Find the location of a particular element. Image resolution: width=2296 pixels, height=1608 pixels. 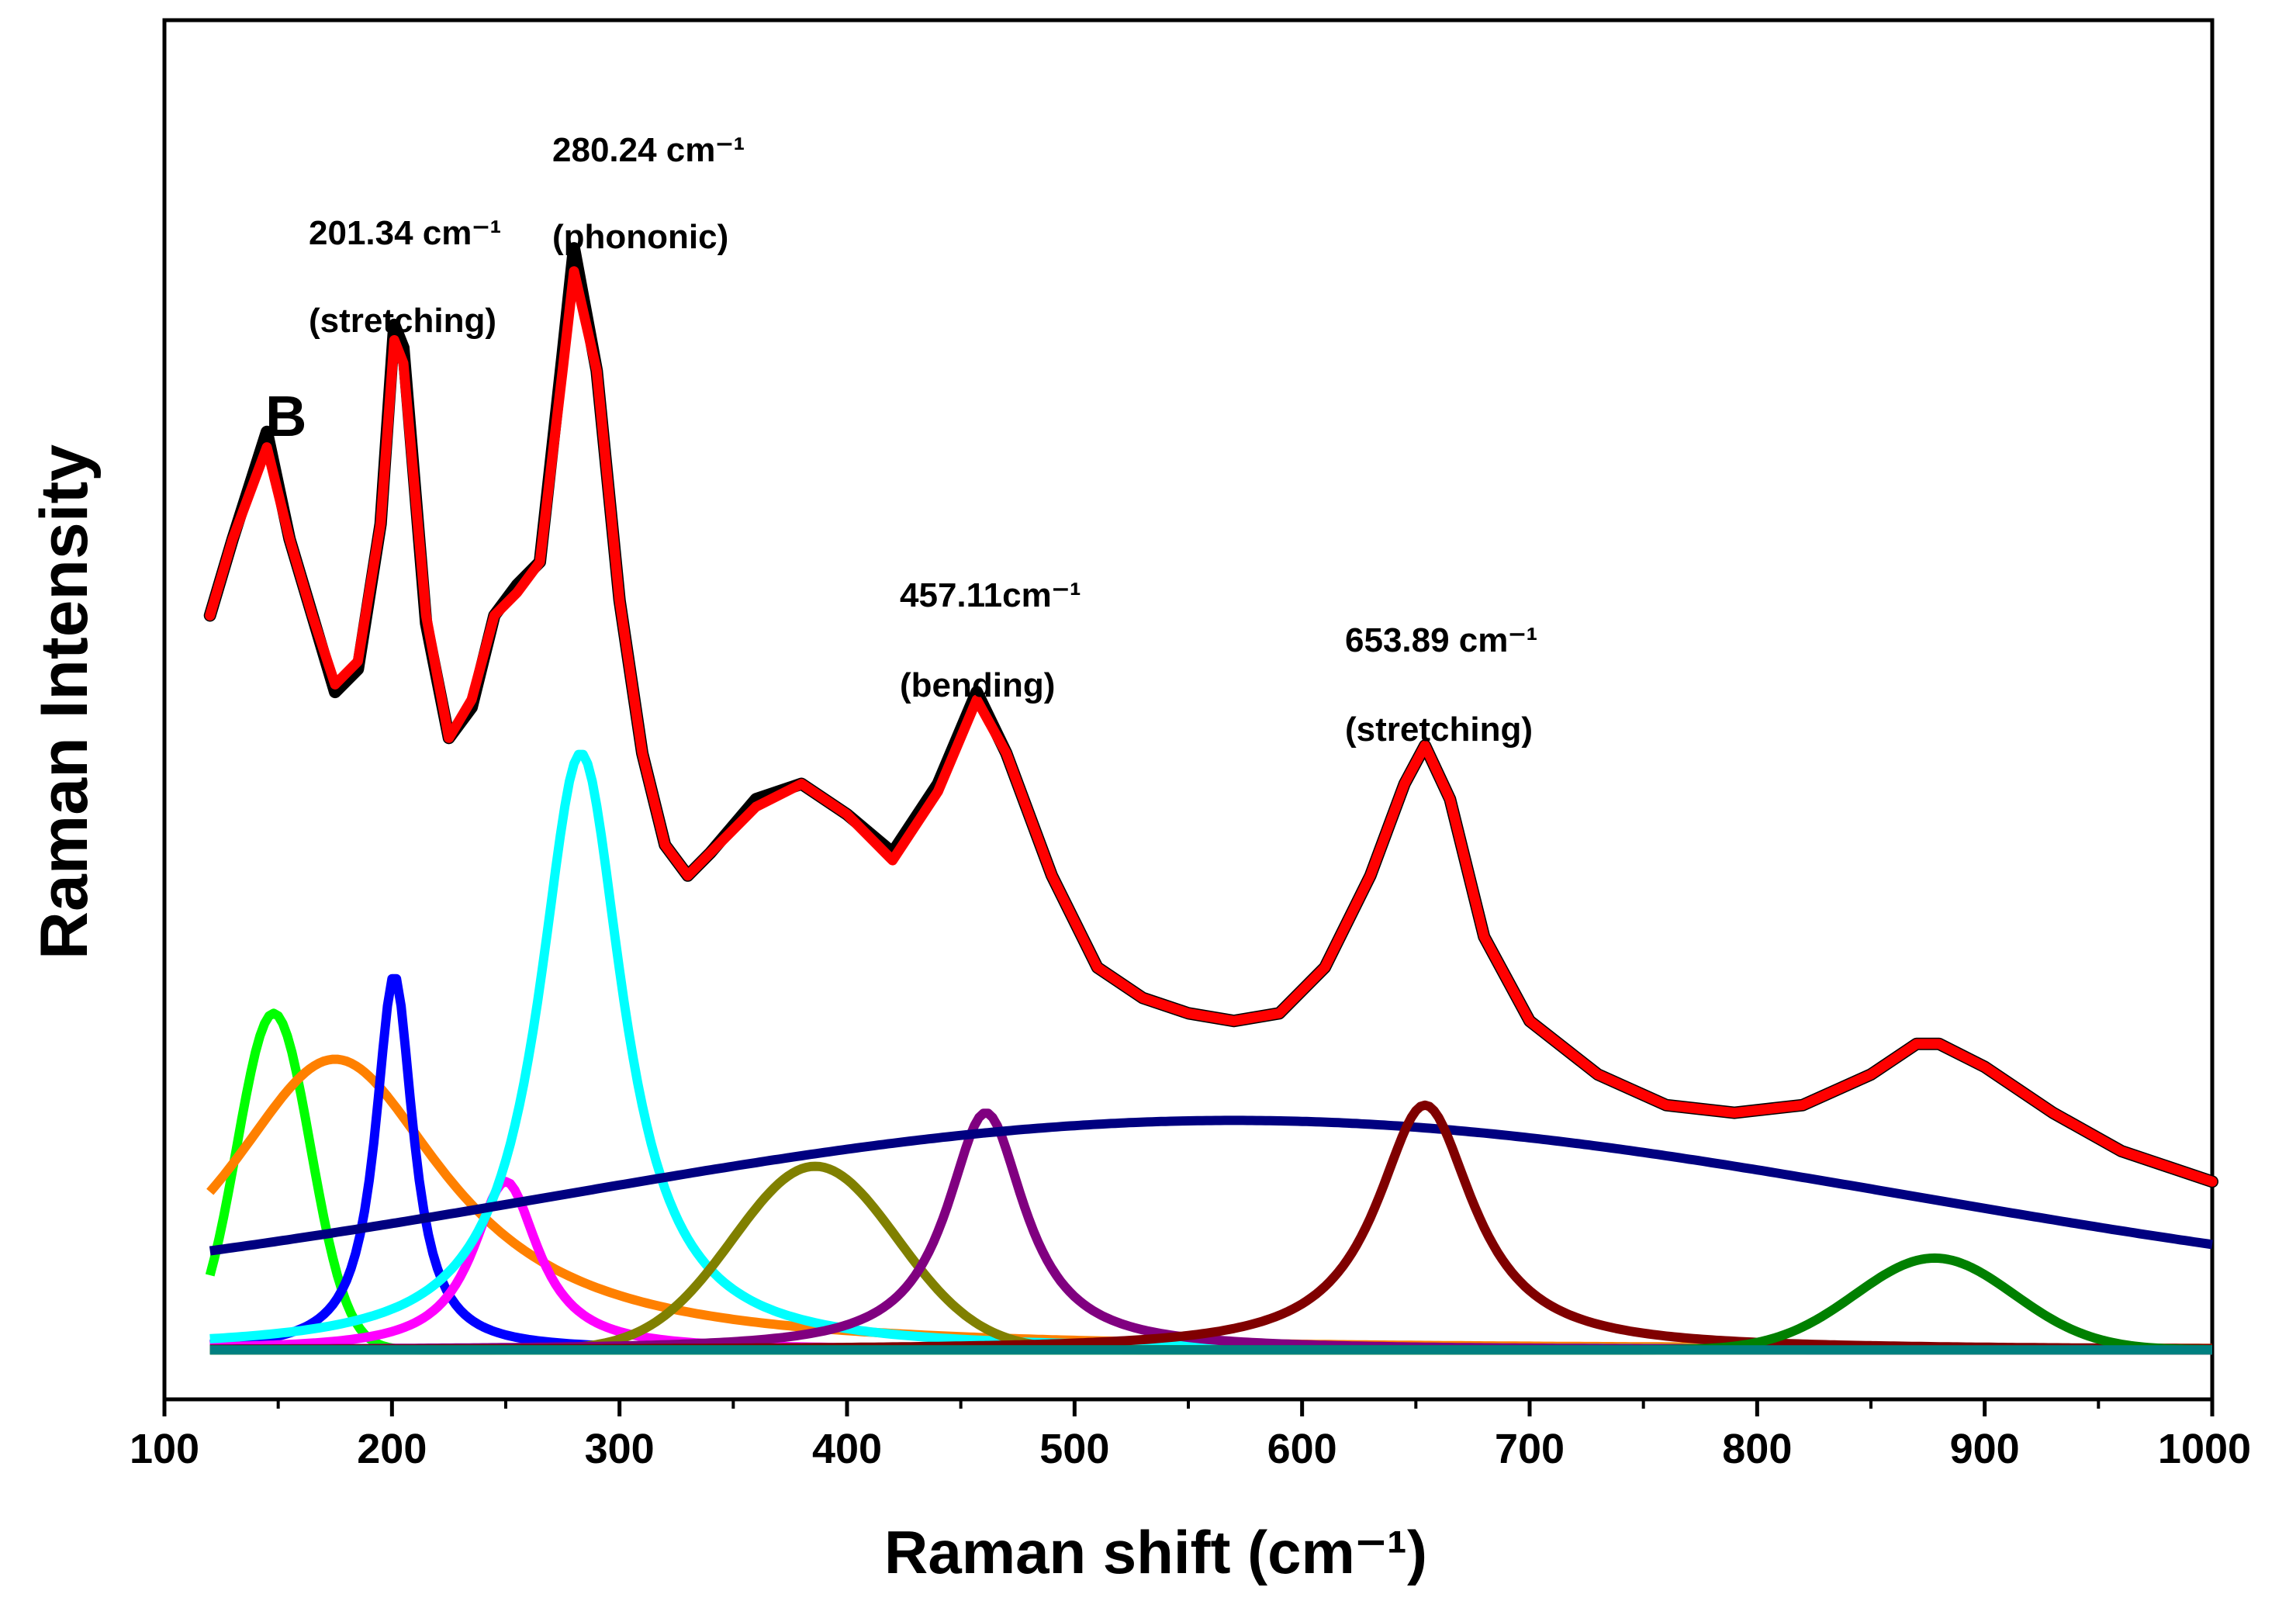

x-tick-label-800: 800 is located at coordinates (1757, 1449).